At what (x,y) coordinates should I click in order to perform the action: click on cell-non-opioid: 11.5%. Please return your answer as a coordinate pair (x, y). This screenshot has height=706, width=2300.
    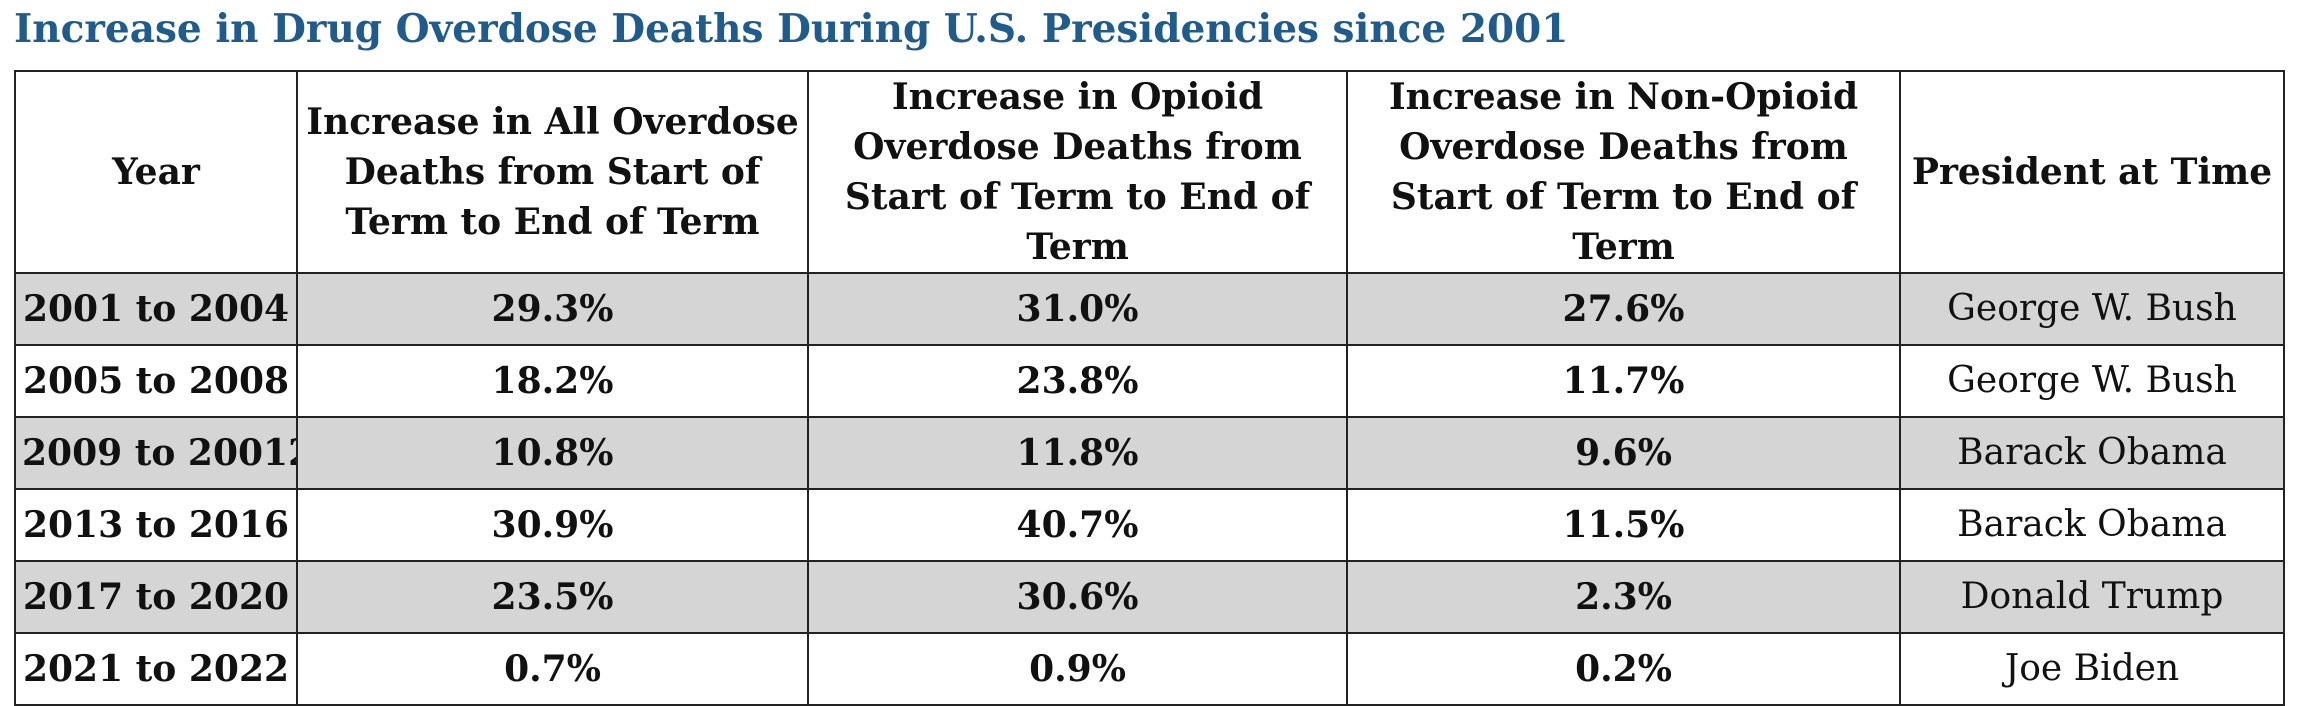
    Looking at the image, I should click on (1623, 525).